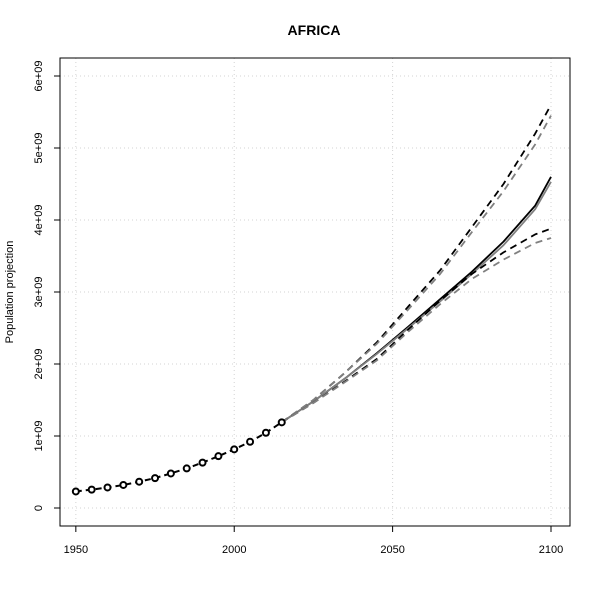 This screenshot has height=600, width=600. I want to click on x-tick-label-0: 1950, so click(76, 550).